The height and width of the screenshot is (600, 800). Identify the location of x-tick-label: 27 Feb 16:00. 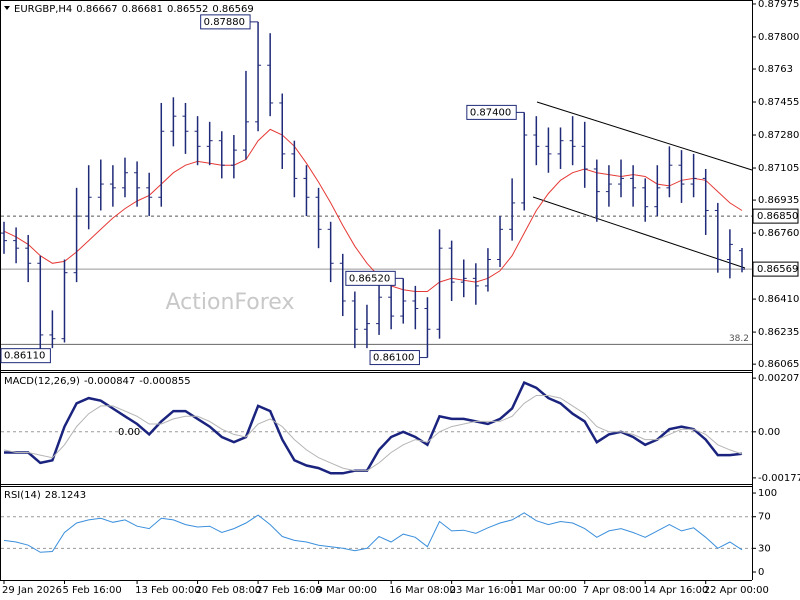
(289, 590).